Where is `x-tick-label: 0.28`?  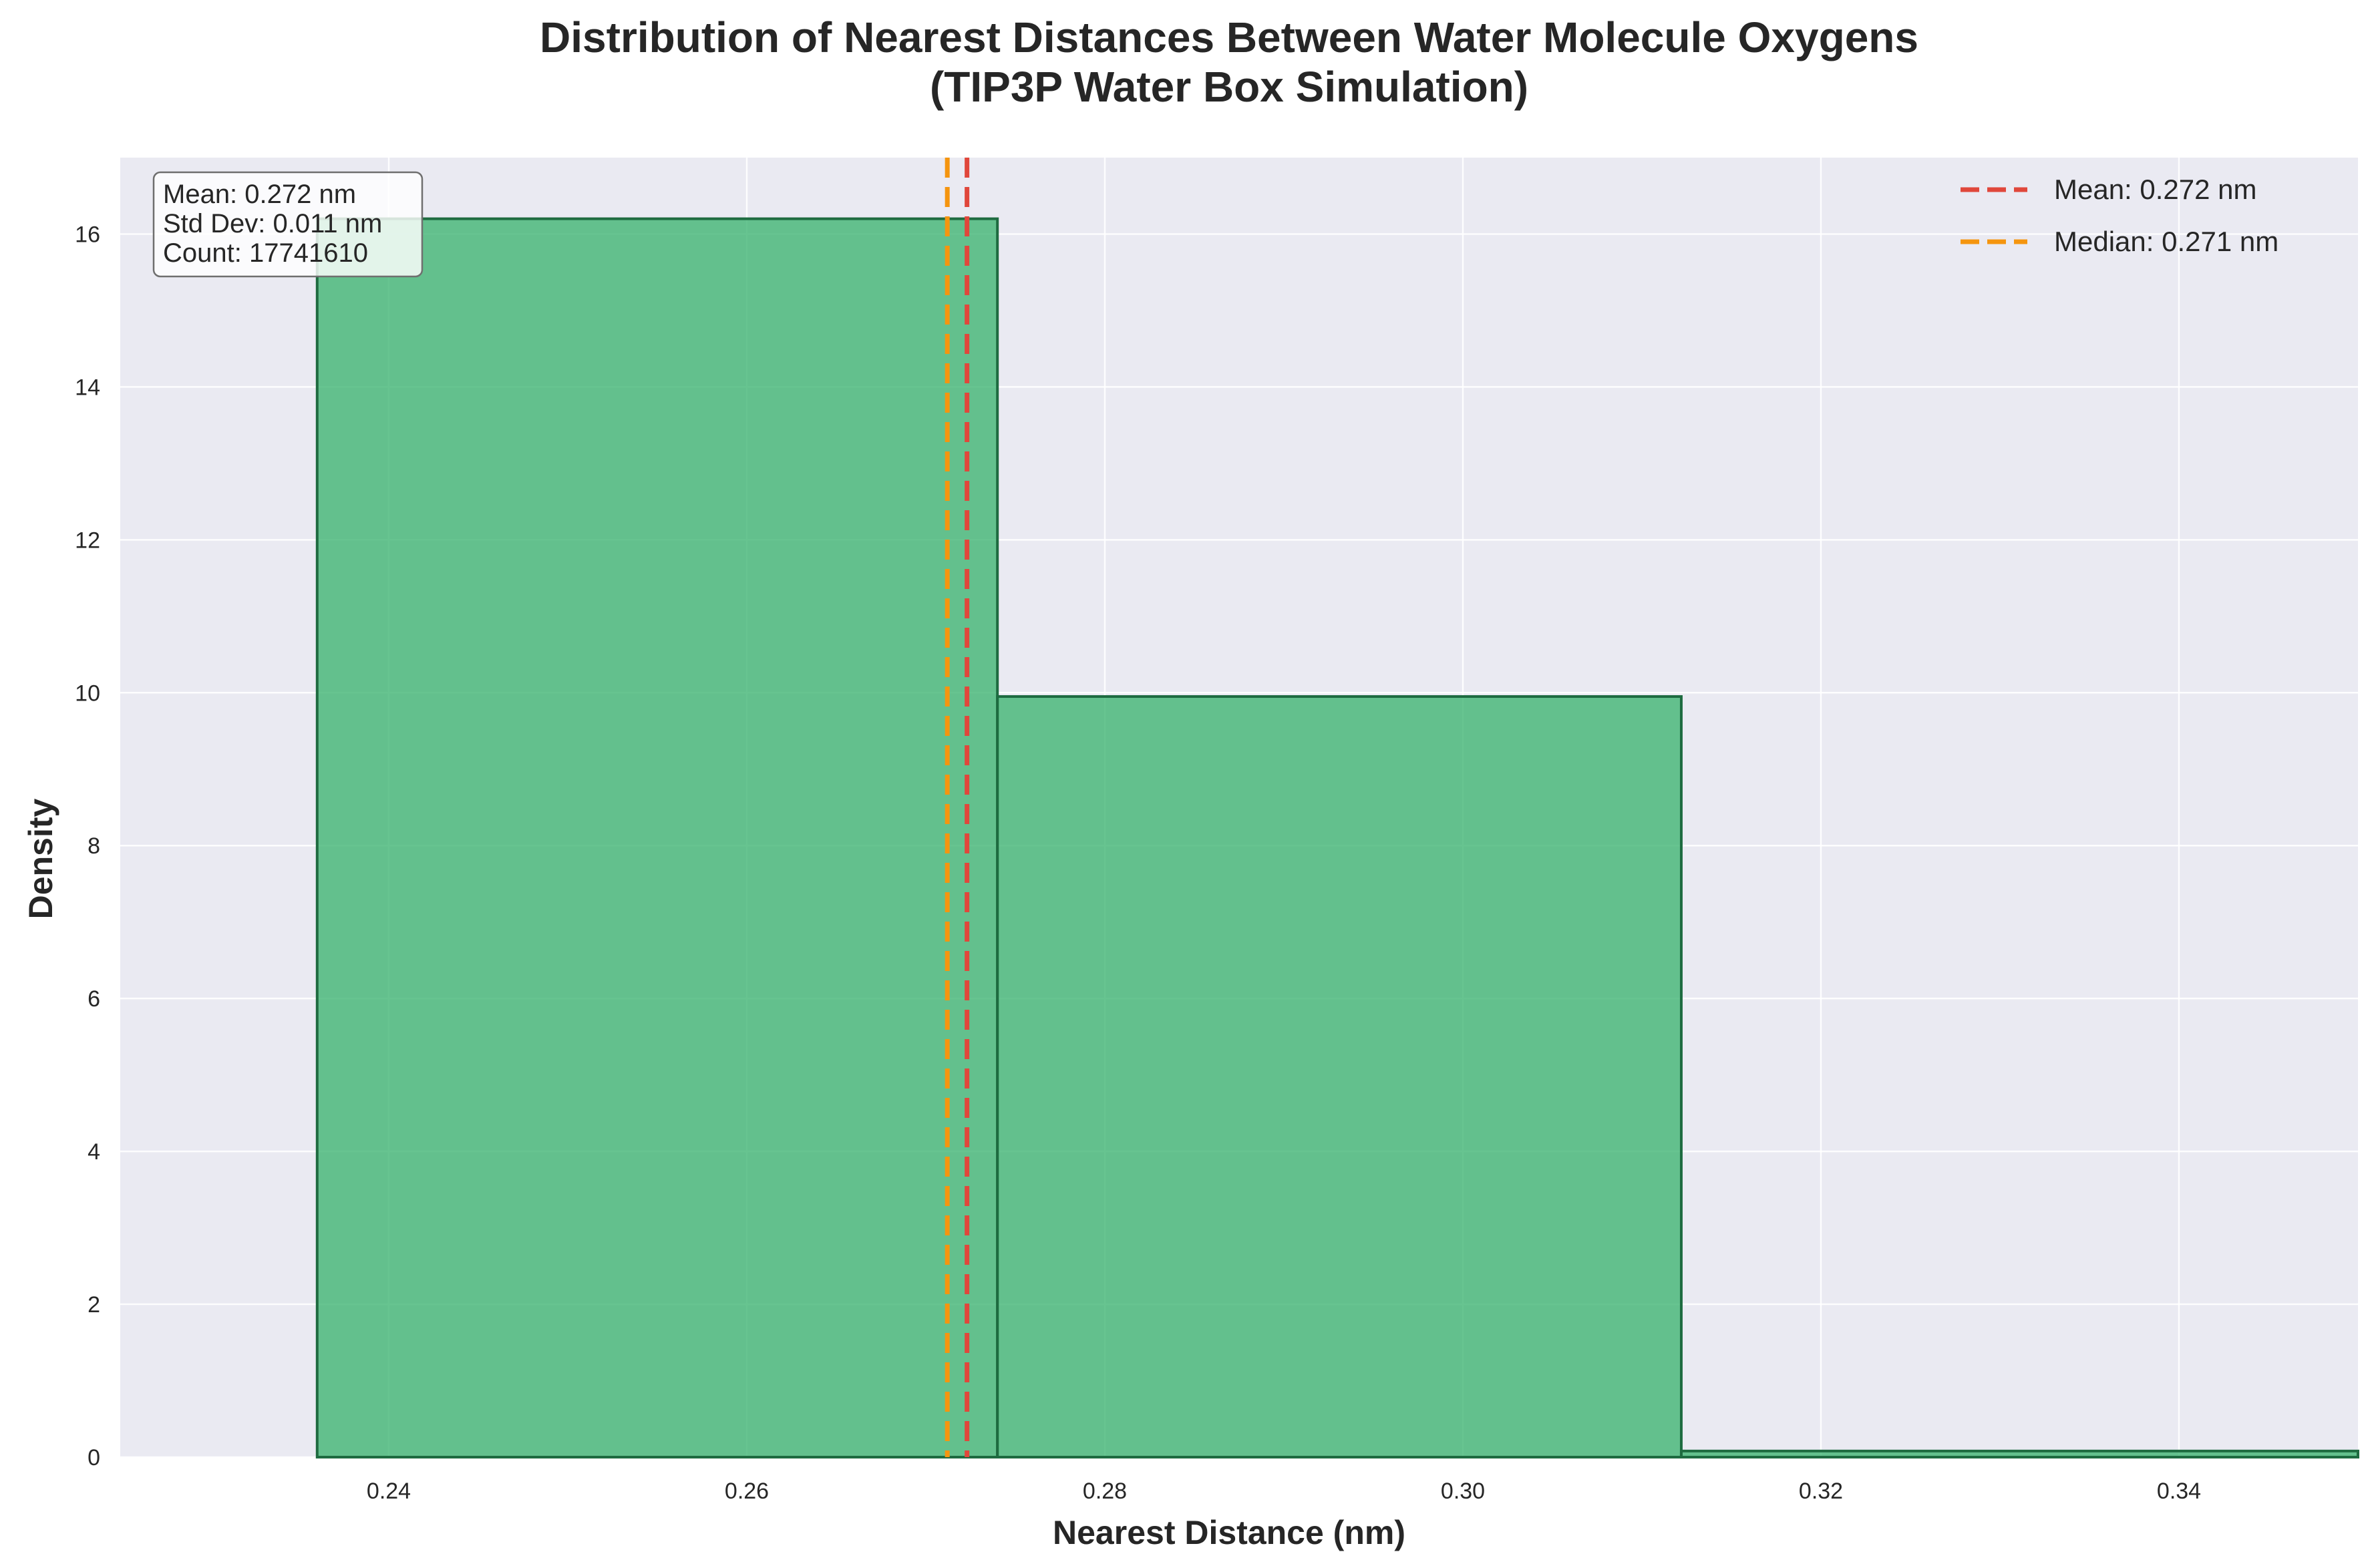 x-tick-label: 0.28 is located at coordinates (1105, 1491).